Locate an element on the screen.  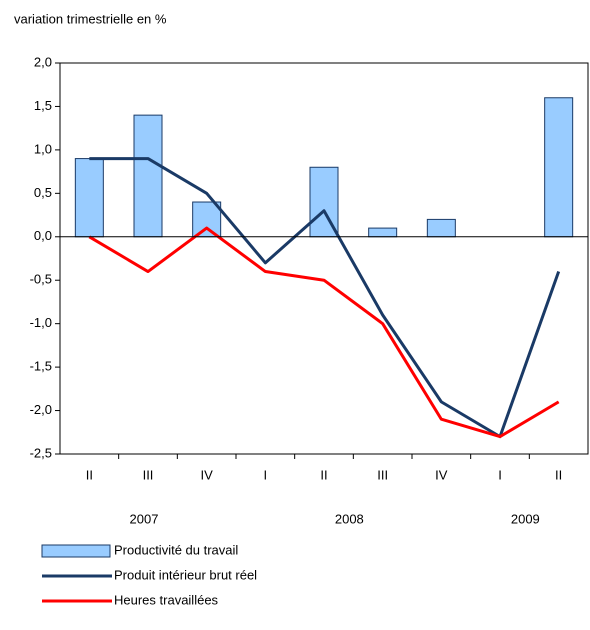
chart-title: variation trimestrielle en % is located at coordinates (90, 18).